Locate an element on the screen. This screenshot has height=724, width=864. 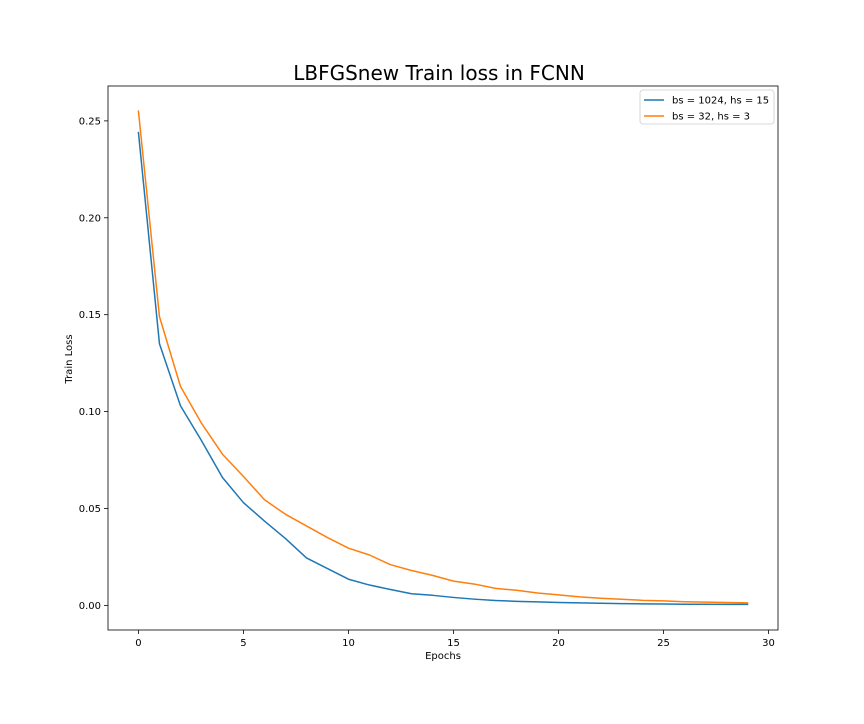
y-tick-label: 0.20 is located at coordinates (90, 218).